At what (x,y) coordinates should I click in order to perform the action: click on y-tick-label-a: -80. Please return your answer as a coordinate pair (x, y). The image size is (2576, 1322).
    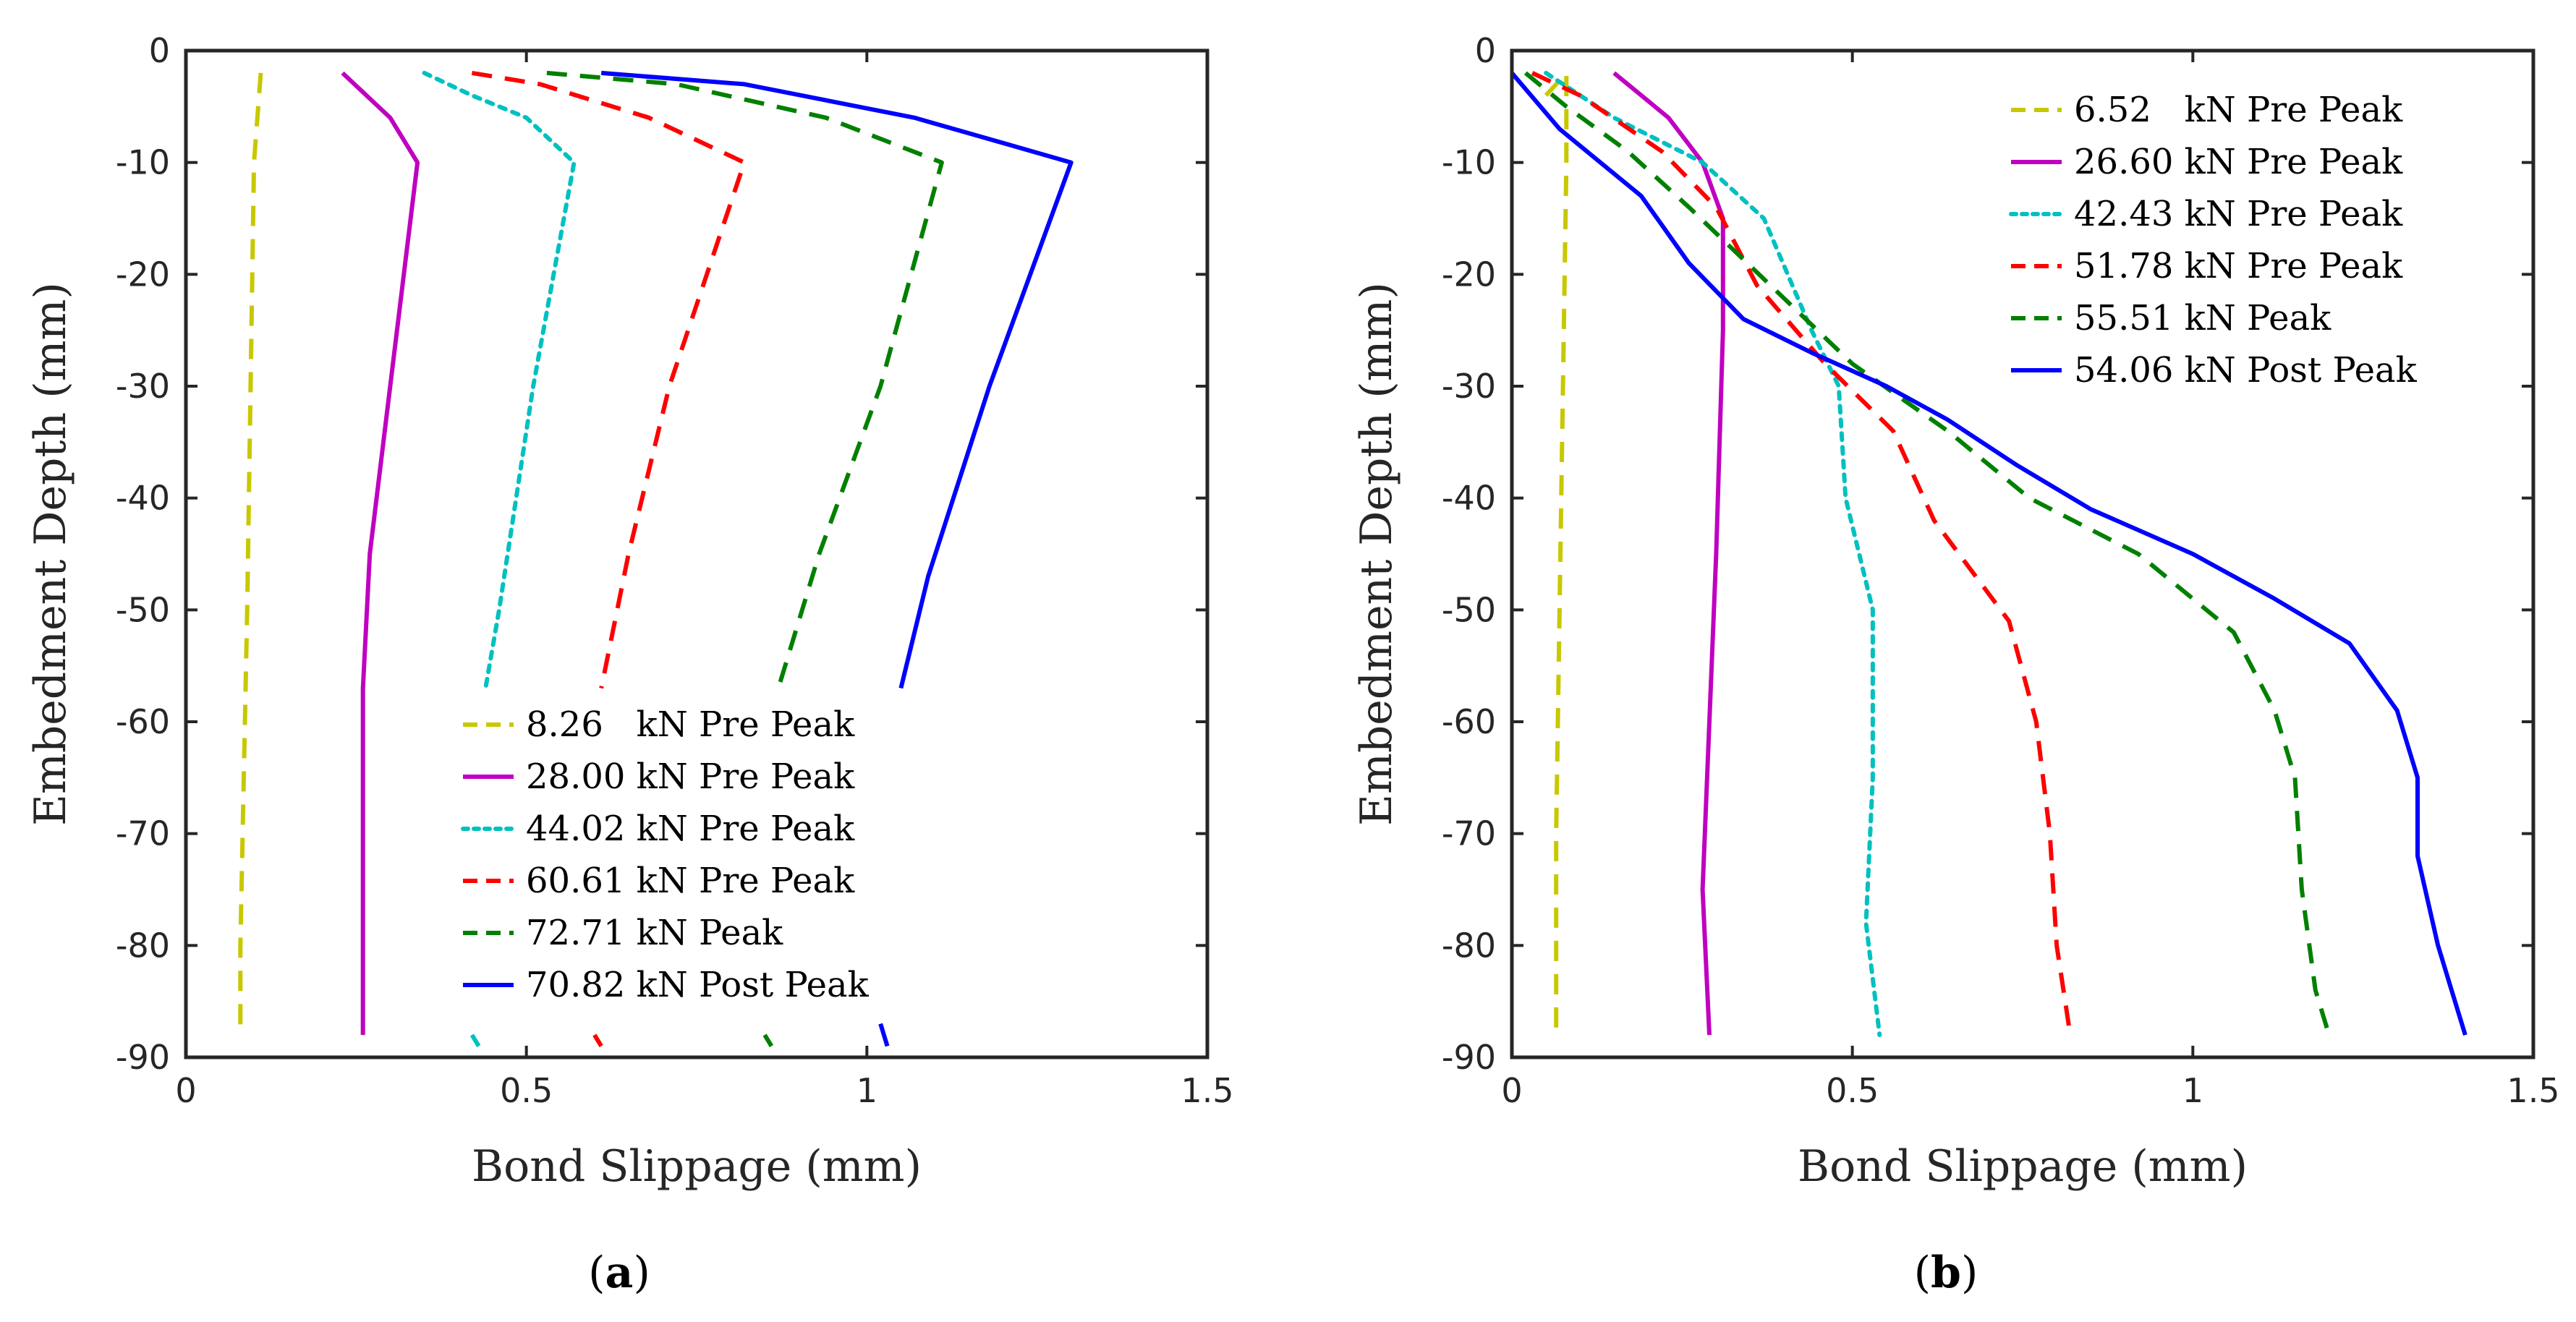
    Looking at the image, I should click on (143, 945).